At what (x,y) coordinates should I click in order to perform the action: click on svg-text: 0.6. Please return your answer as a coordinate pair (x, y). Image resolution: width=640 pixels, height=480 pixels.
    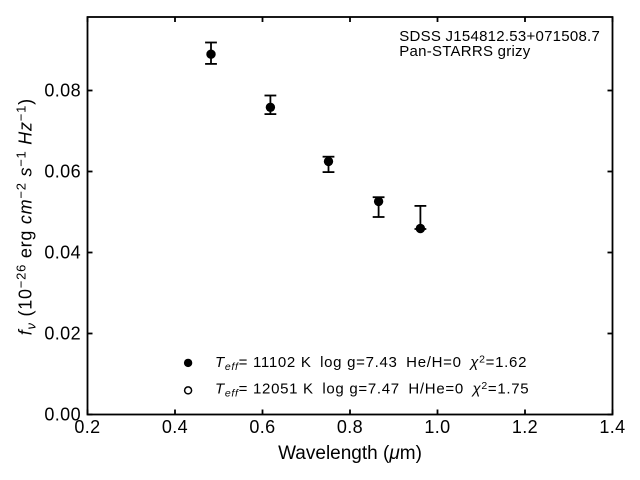
    Looking at the image, I should click on (262, 427).